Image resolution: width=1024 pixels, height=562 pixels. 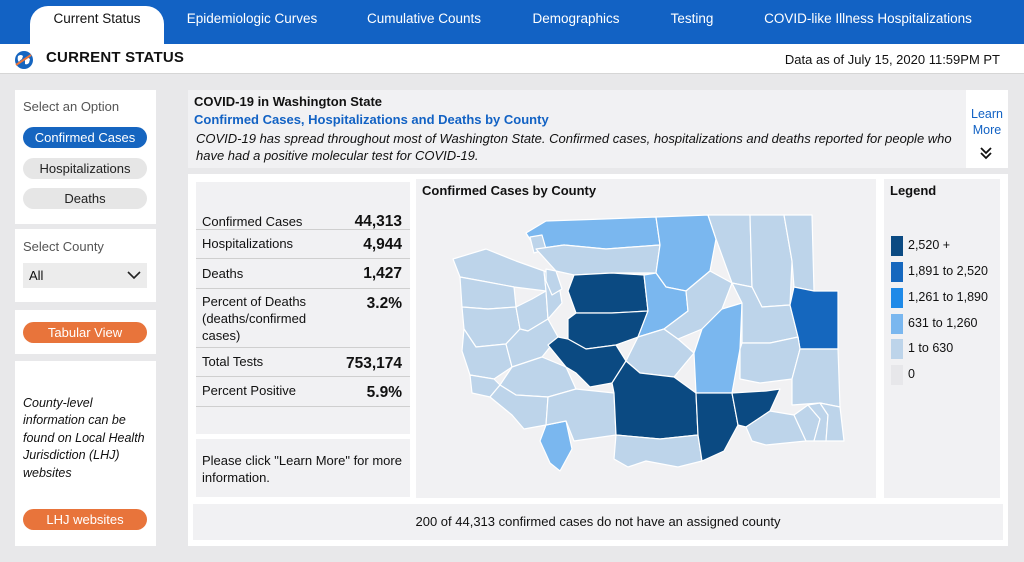 I want to click on legend-item: 2,520 +, so click(x=946, y=246).